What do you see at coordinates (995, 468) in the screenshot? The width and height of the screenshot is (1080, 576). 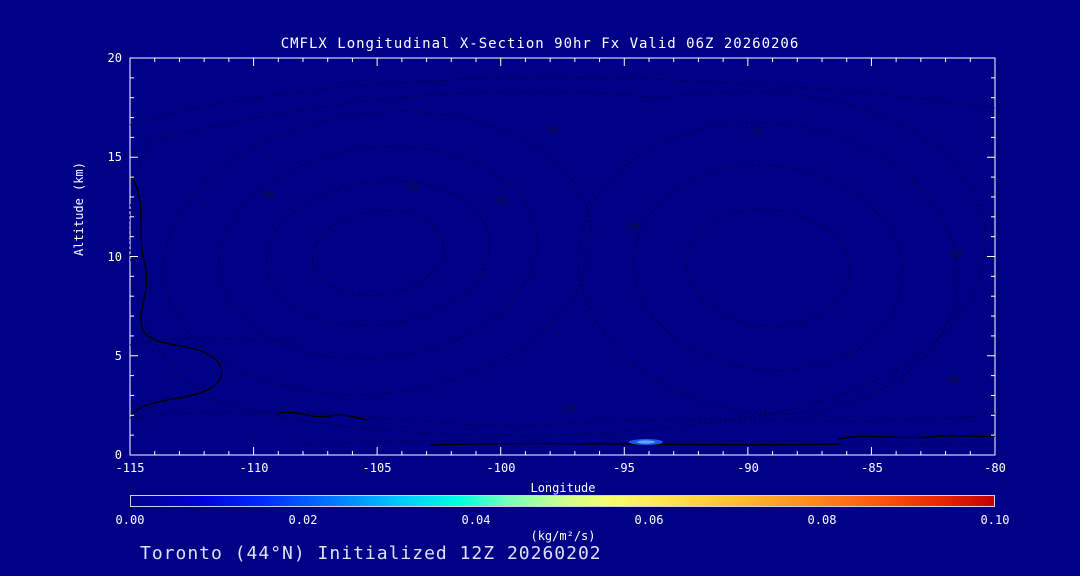 I see `x-tick-label: -80` at bounding box center [995, 468].